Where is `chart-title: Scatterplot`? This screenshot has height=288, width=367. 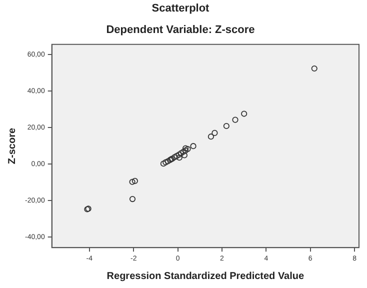
chart-title: Scatterplot is located at coordinates (181, 8).